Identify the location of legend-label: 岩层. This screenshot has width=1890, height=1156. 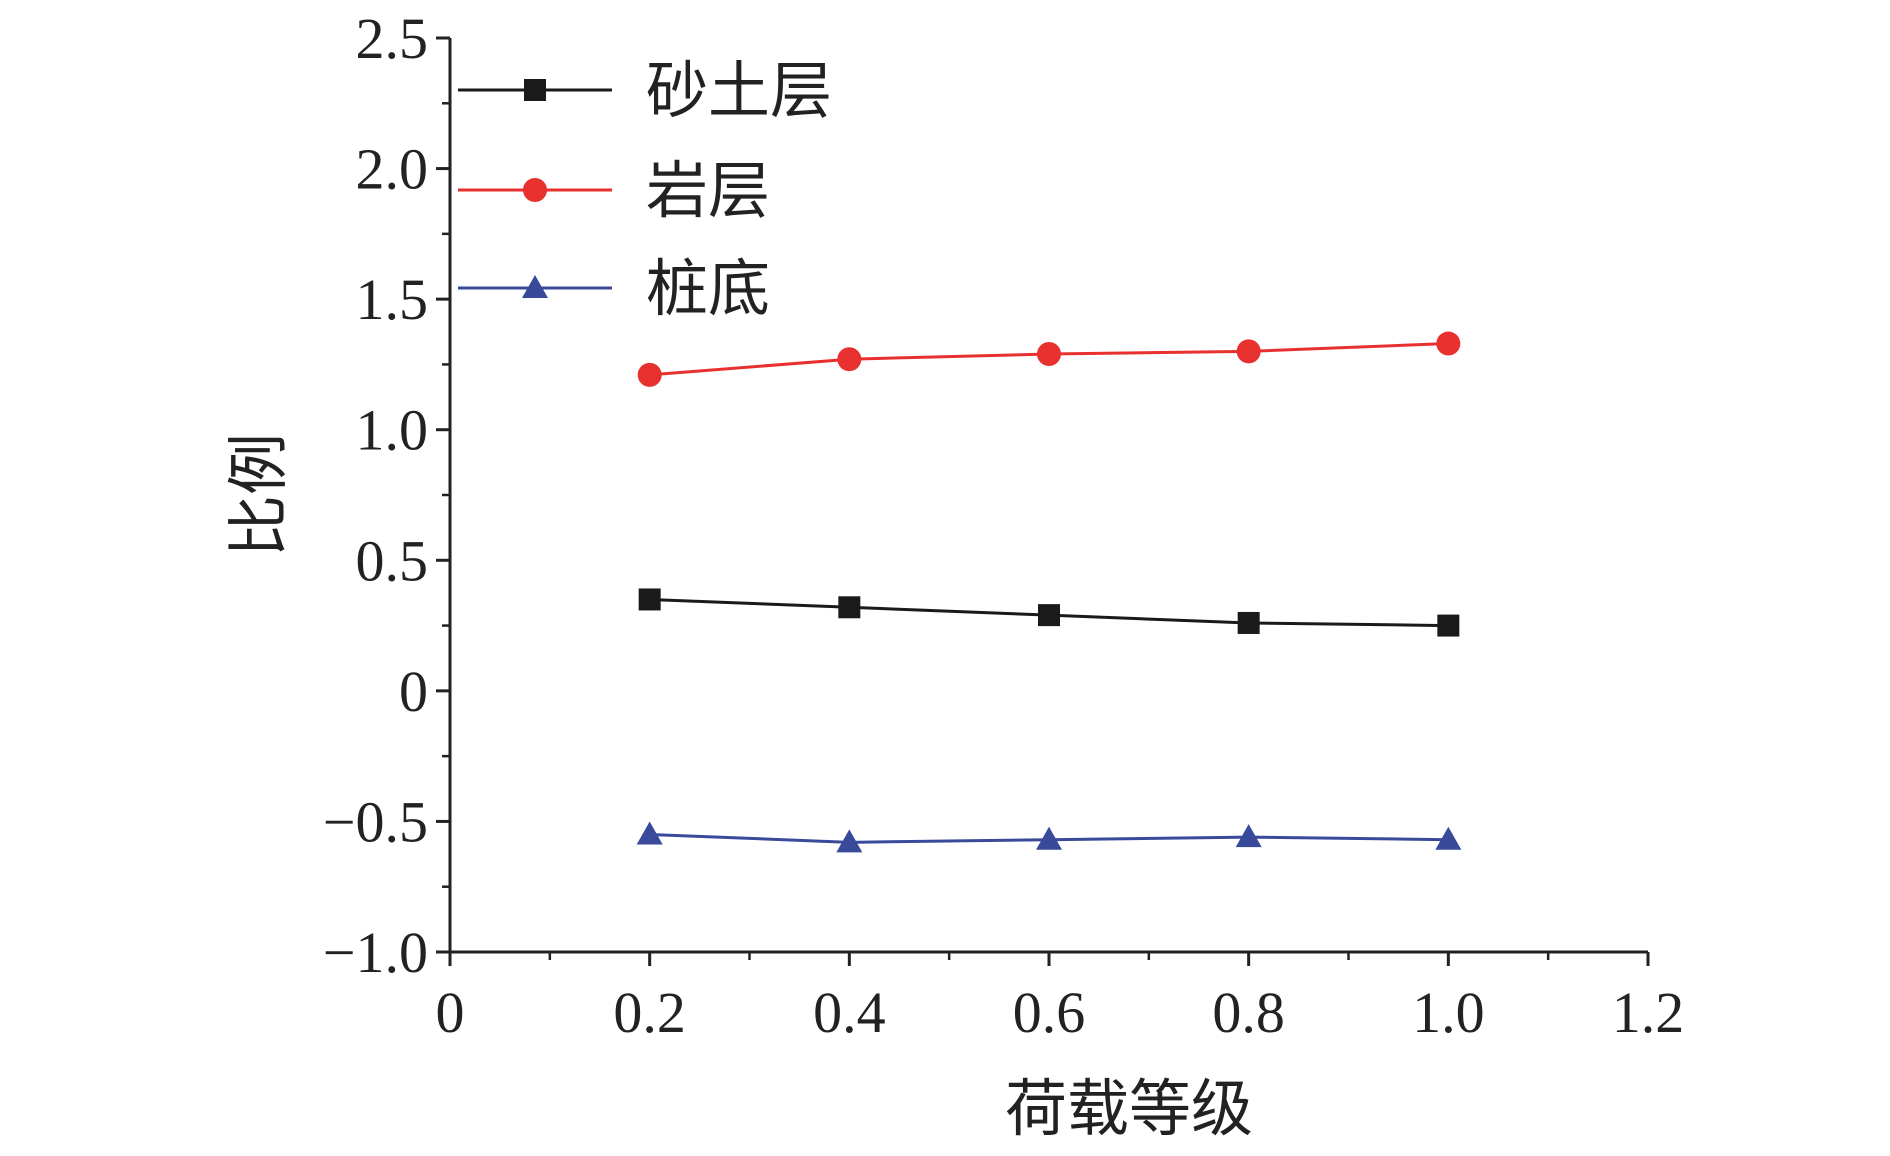
(708, 192).